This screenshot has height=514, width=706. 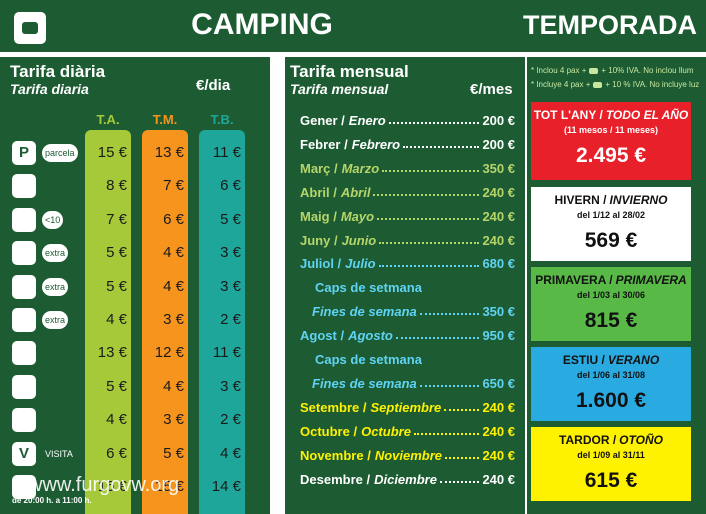 I want to click on box-detail: del 1/09 al 31/11, so click(x=611, y=455).